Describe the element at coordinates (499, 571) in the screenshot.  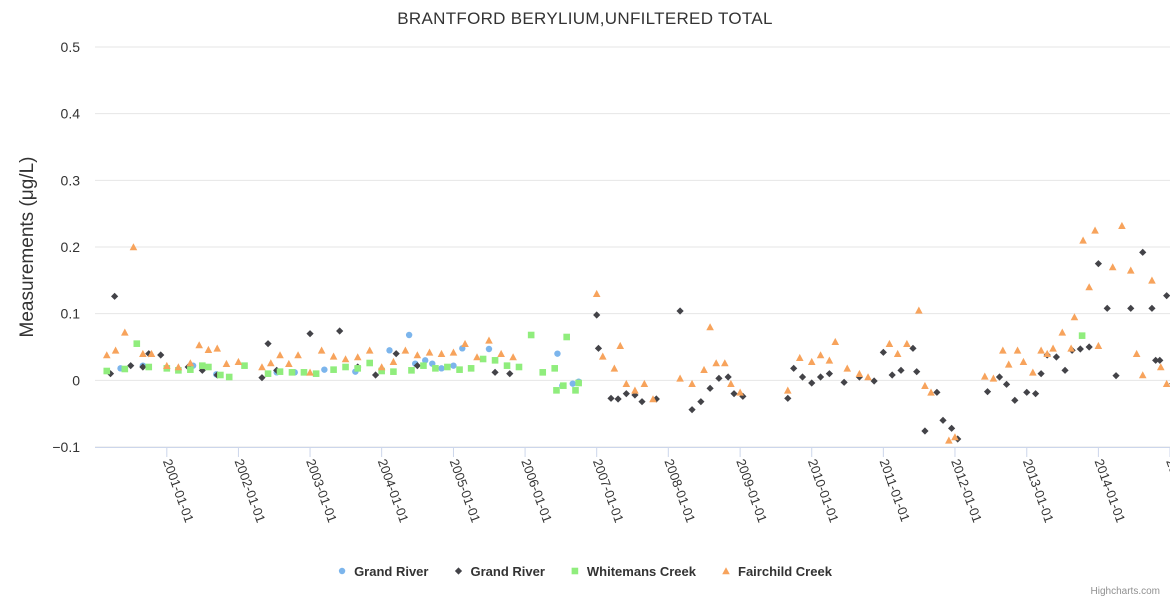
I see `legend-item: Grand River` at that location.